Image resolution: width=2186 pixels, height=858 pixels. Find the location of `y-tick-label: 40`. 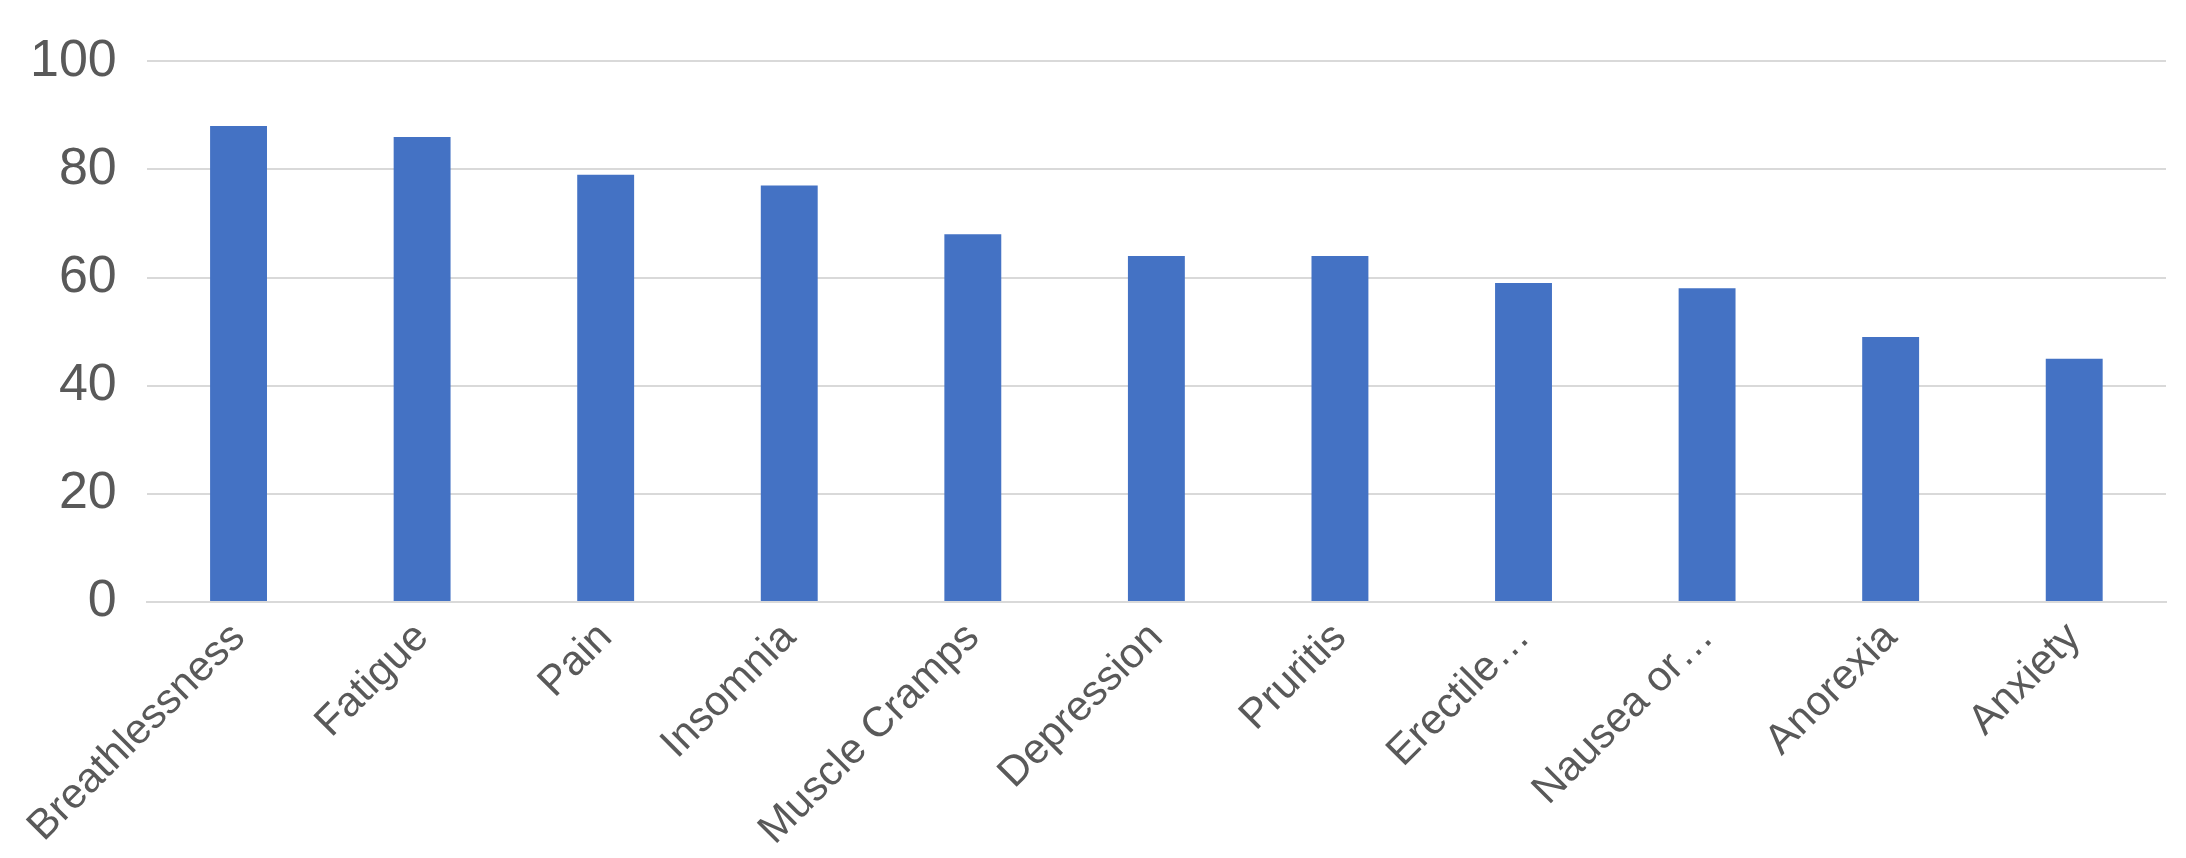

y-tick-label: 40 is located at coordinates (87, 382).